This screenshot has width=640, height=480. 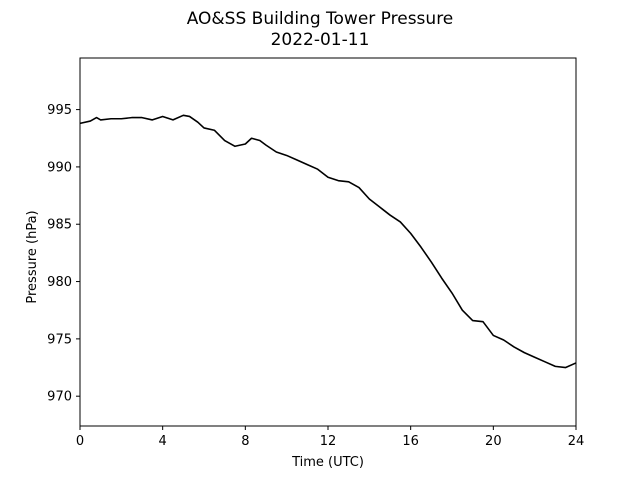 What do you see at coordinates (320, 19) in the screenshot?
I see `chart-title: AO&SS Building Tower Pressure` at bounding box center [320, 19].